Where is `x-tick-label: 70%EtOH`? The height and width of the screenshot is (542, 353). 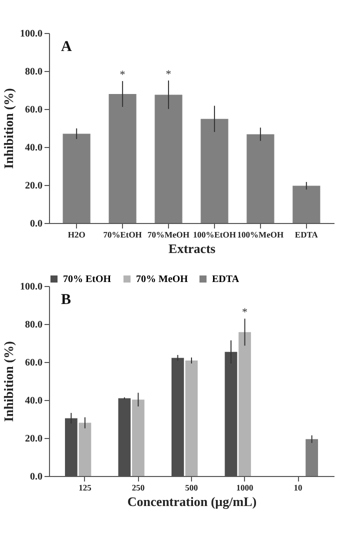 x-tick-label: 70%EtOH is located at coordinates (122, 235).